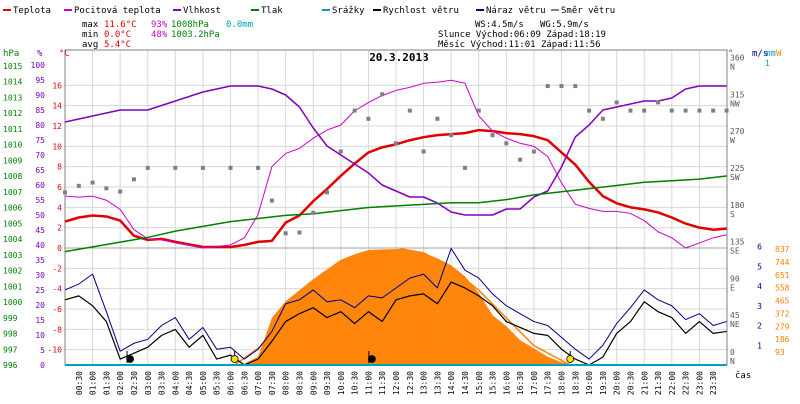 Image resolution: width=800 pixels, height=404 pixels. Describe the element at coordinates (313, 383) in the screenshot. I see `time-tick-label: 09:00` at that location.